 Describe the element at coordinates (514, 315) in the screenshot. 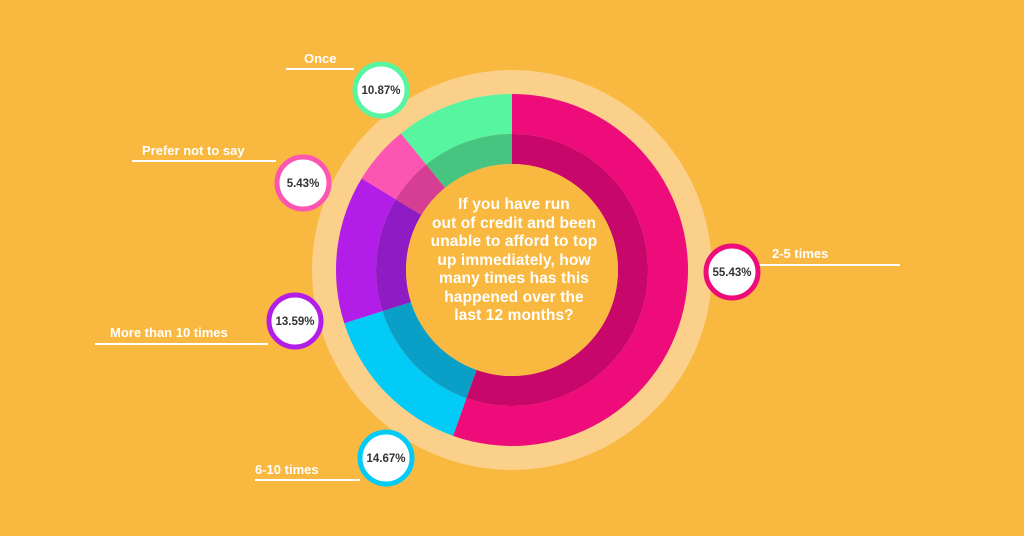

I see `question-line: last 12 months?` at that location.